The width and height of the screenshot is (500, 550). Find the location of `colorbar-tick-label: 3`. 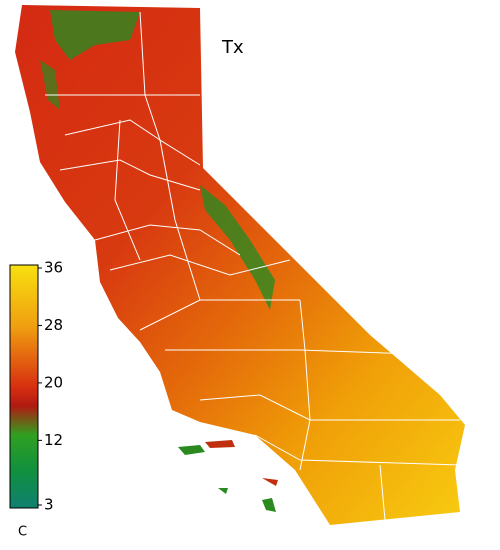

colorbar-tick-label: 3 is located at coordinates (49, 505).